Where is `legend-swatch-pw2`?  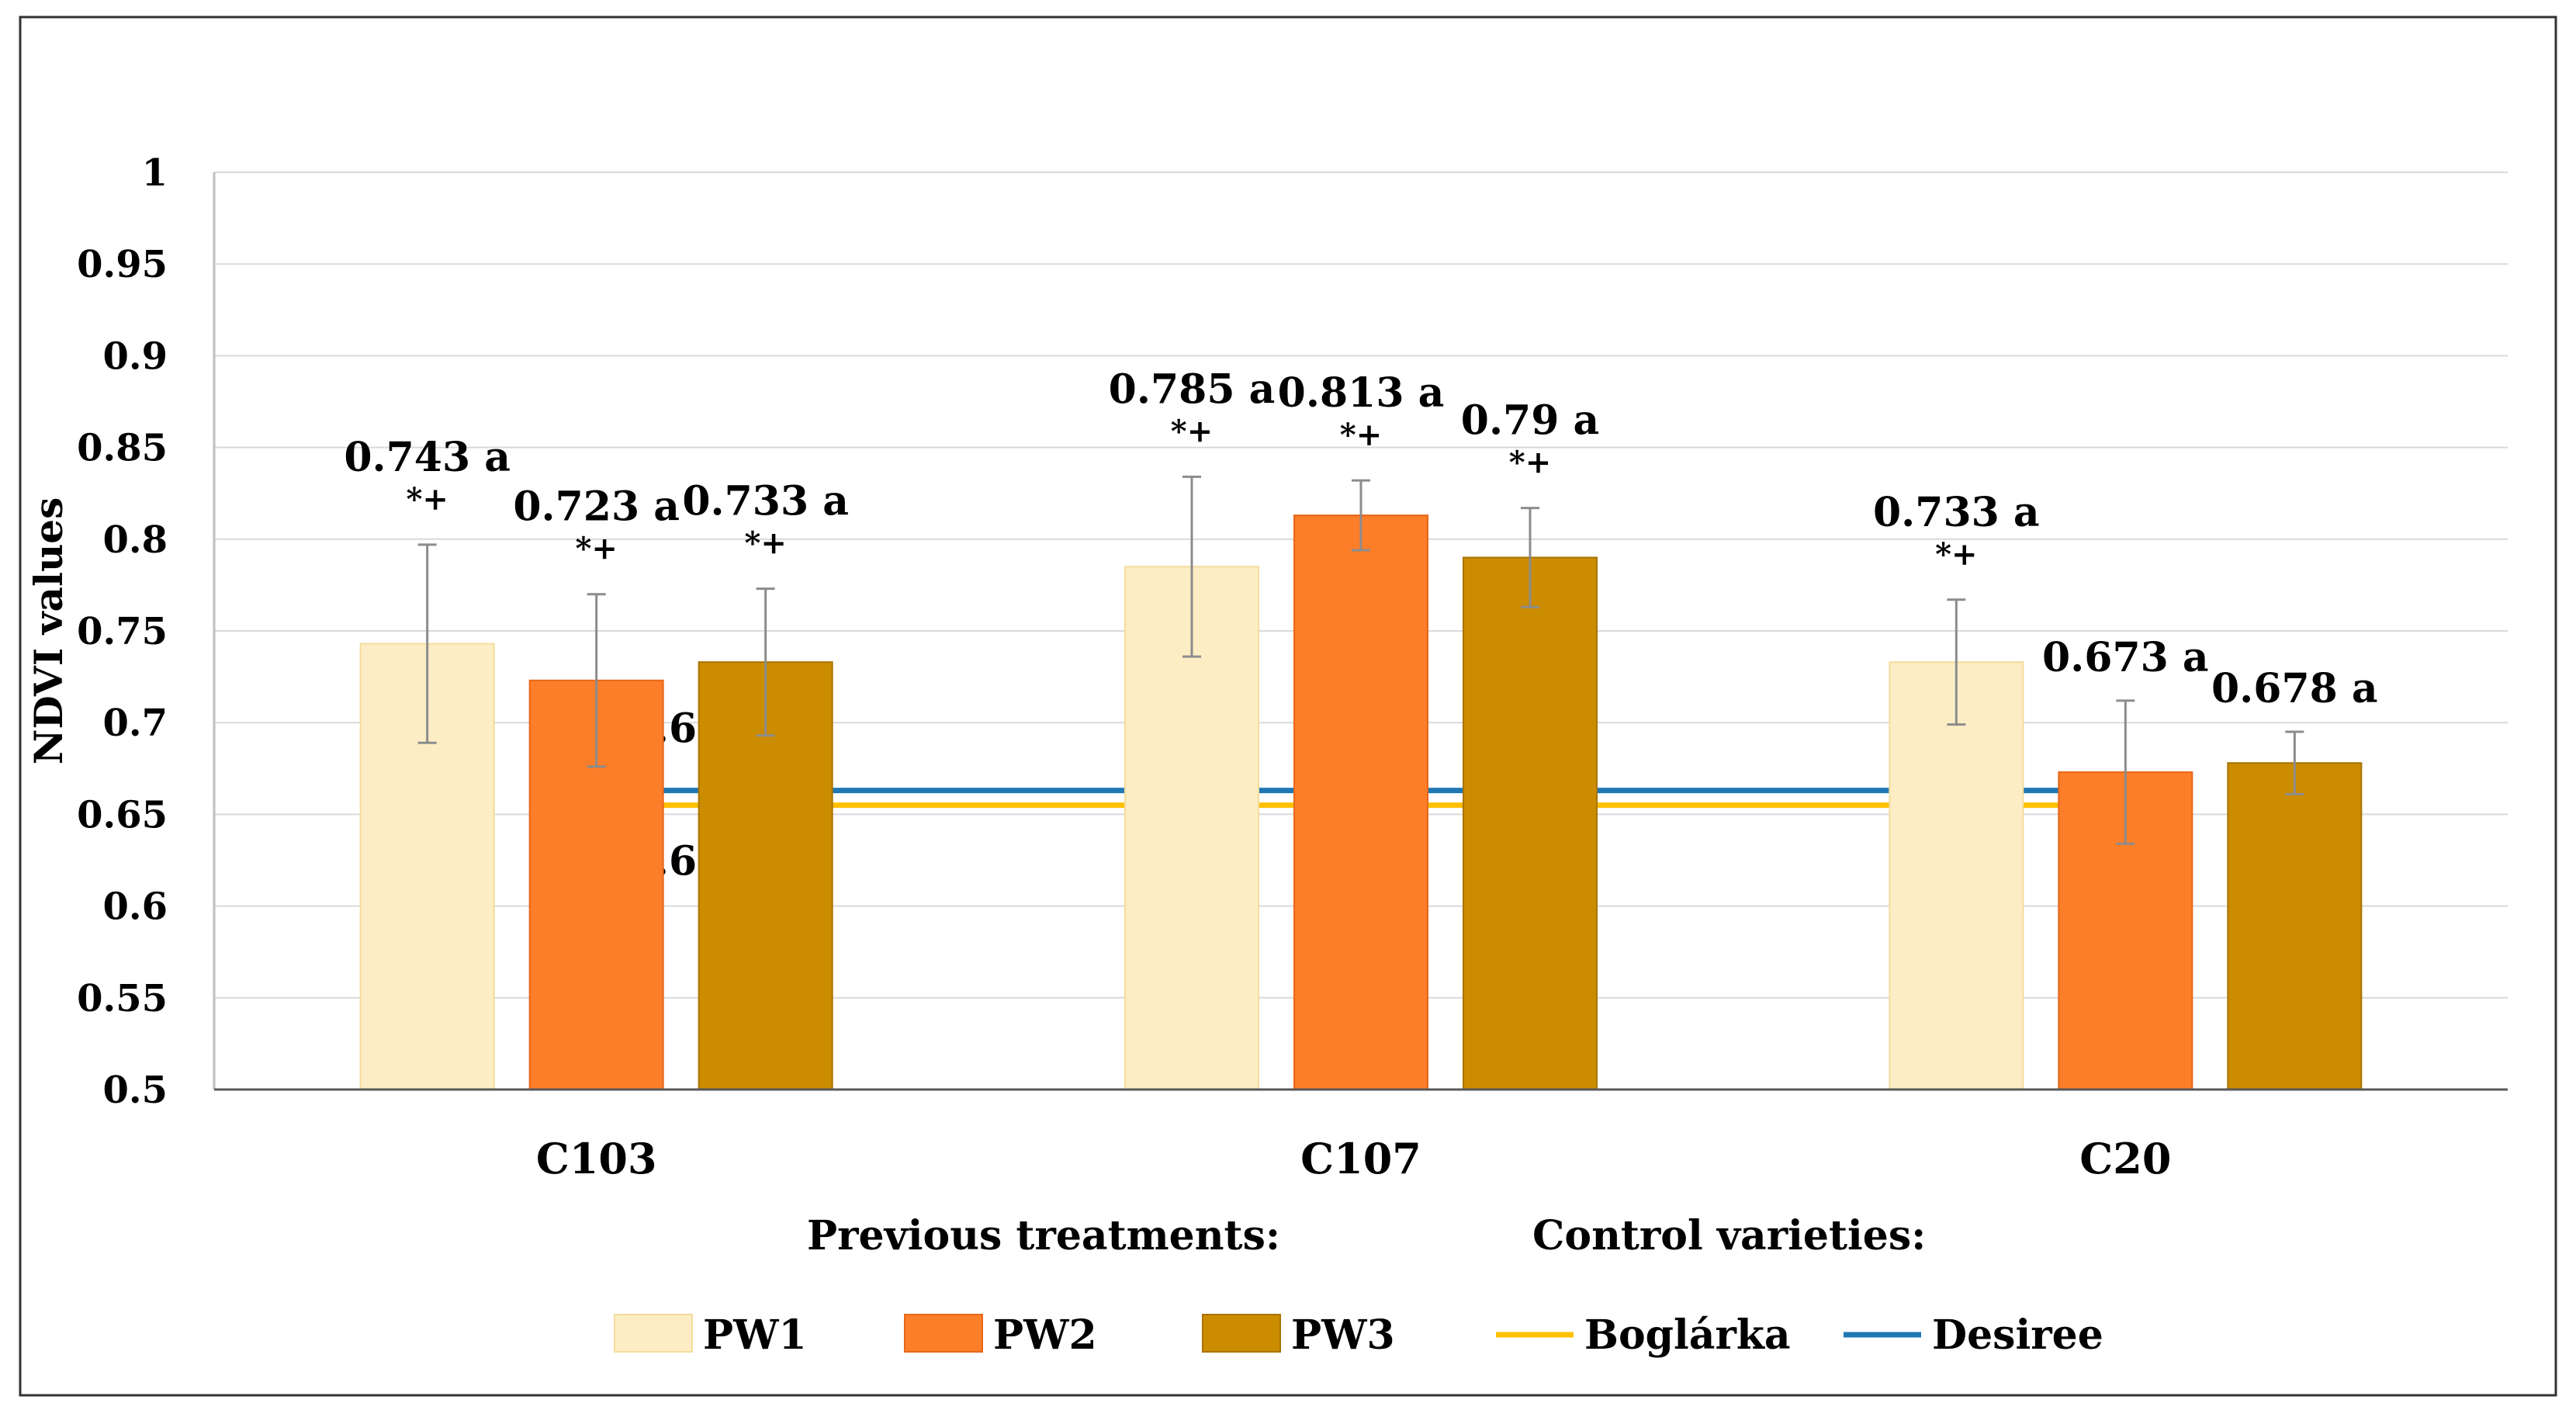 legend-swatch-pw2 is located at coordinates (943, 1333).